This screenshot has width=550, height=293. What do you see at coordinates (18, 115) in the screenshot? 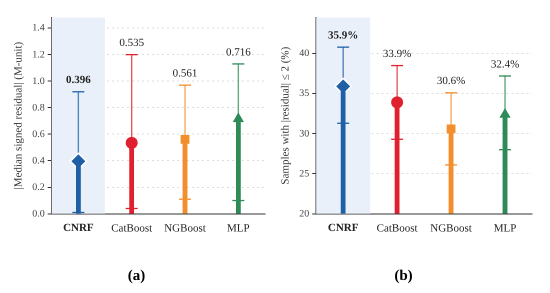
I see `y-axis-title: |Median signed residual| (M-unit)` at bounding box center [18, 115].